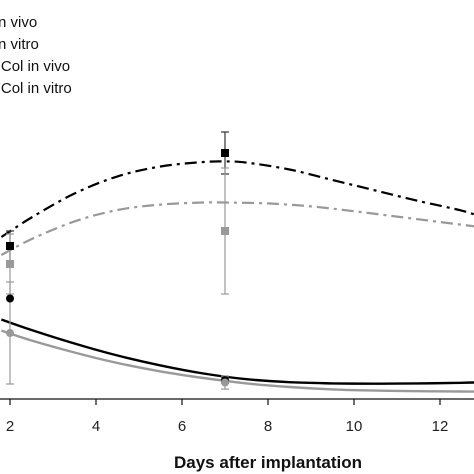  Describe the element at coordinates (268, 462) in the screenshot. I see `x-axis-title: Days after implantation` at that location.